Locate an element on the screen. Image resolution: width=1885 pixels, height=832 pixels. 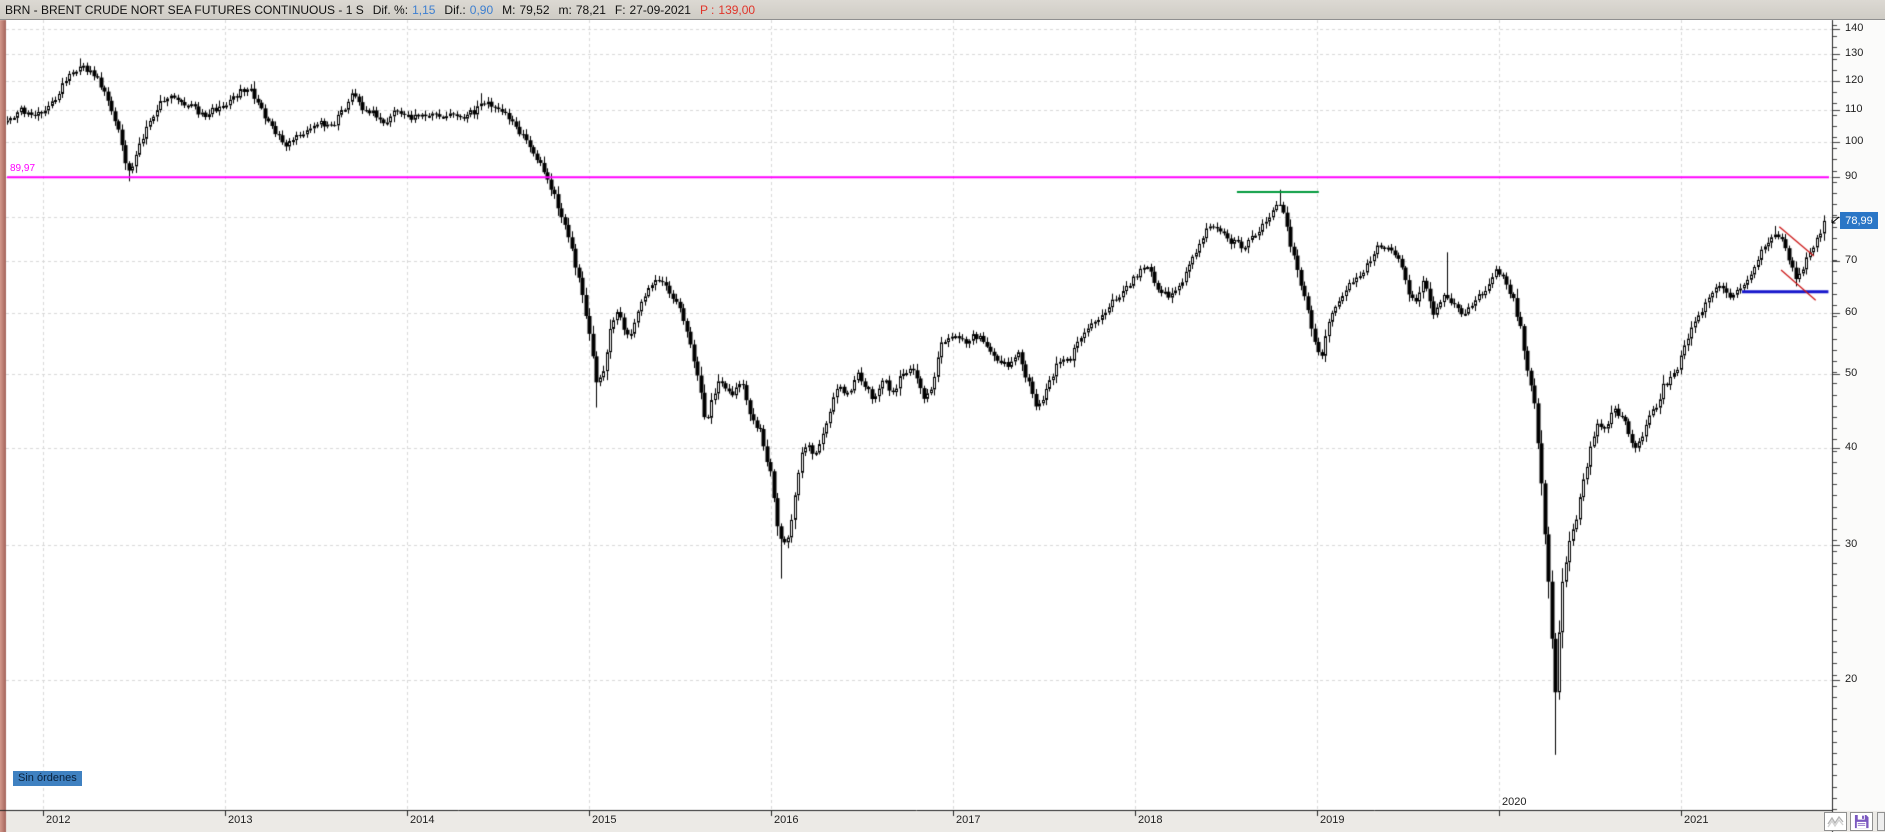
settlement-label: P : is located at coordinates (707, 9).